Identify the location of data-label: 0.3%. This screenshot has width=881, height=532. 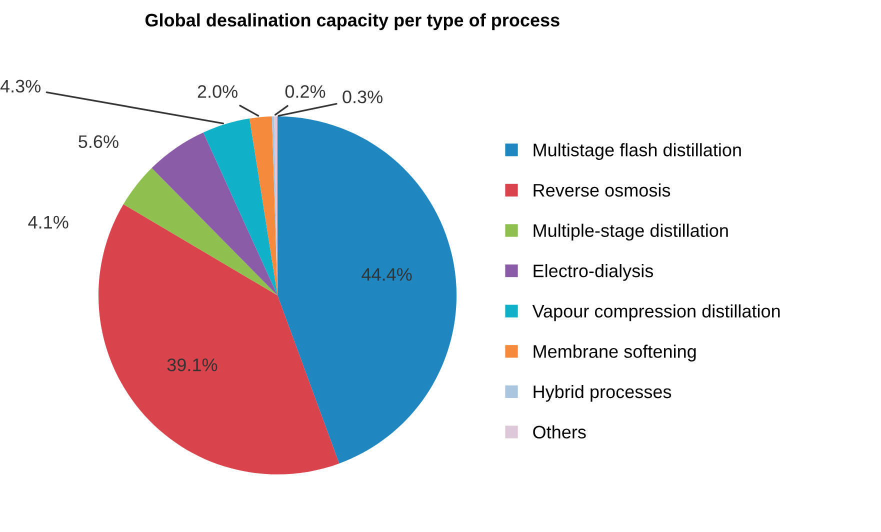
(362, 97).